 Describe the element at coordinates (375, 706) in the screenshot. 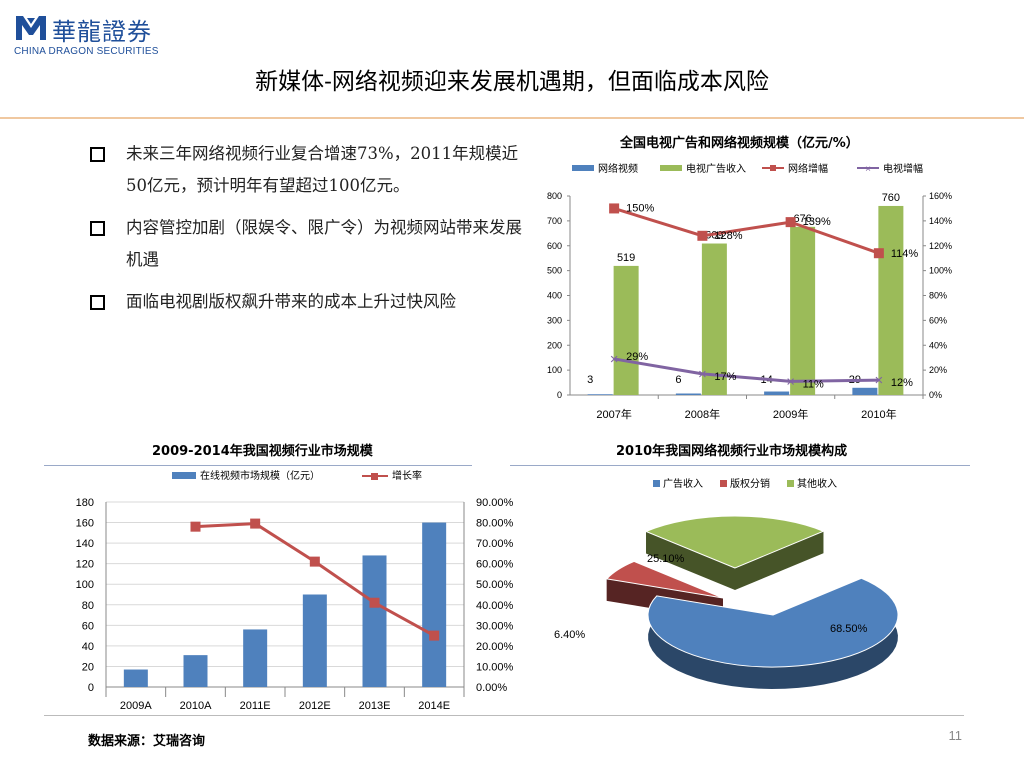

I see `x-tick-label: 2013E` at that location.